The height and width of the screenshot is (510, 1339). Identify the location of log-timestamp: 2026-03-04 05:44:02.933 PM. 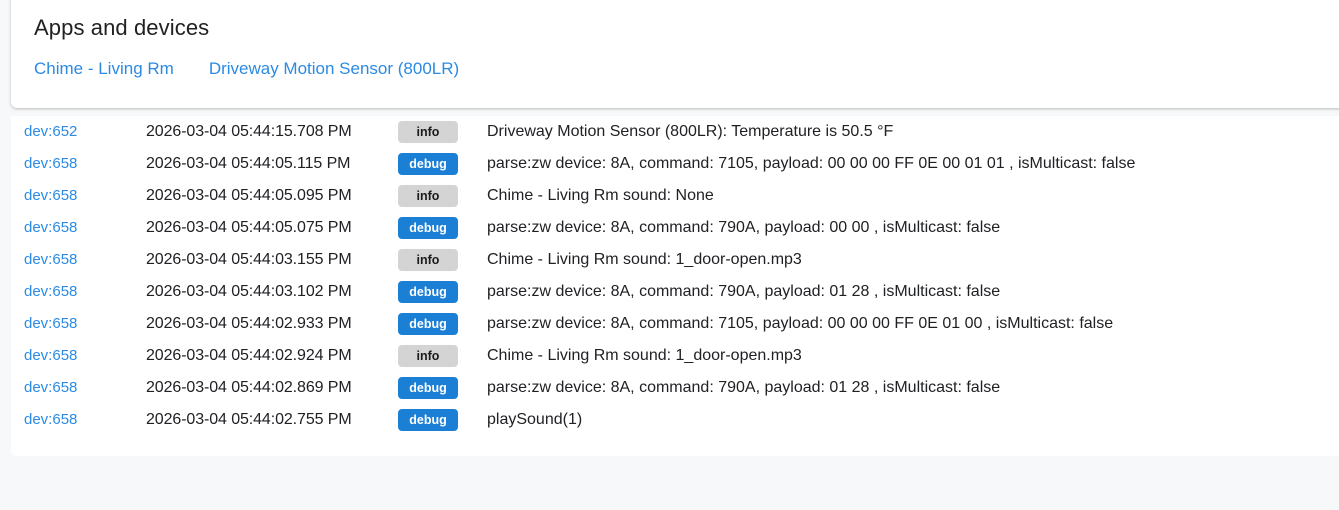
(249, 323).